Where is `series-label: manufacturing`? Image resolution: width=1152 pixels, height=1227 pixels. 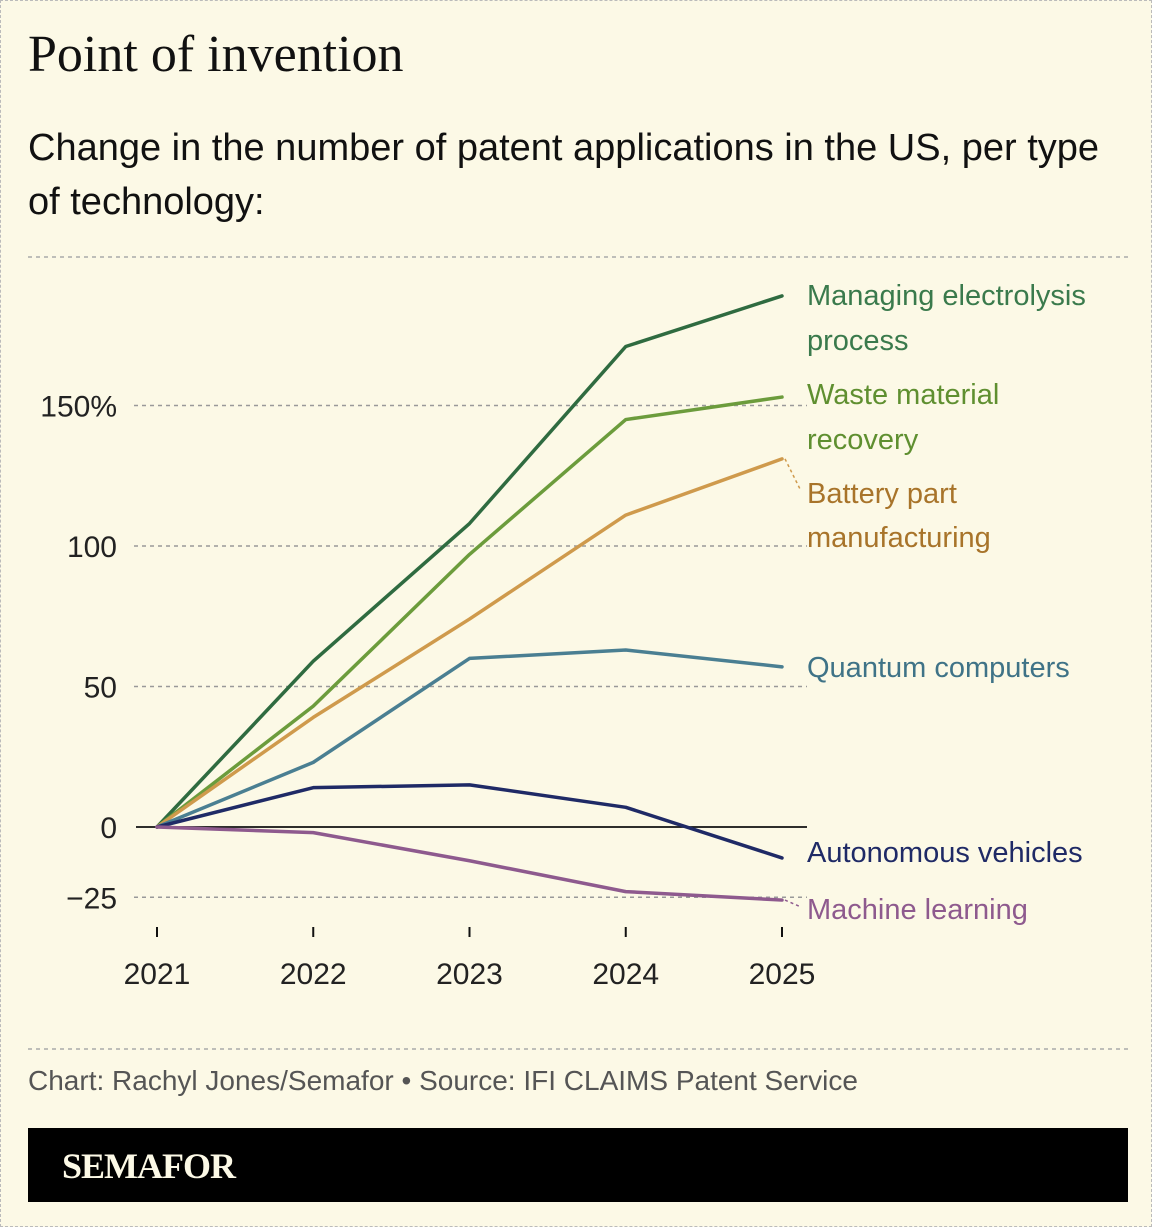
series-label: manufacturing is located at coordinates (899, 538).